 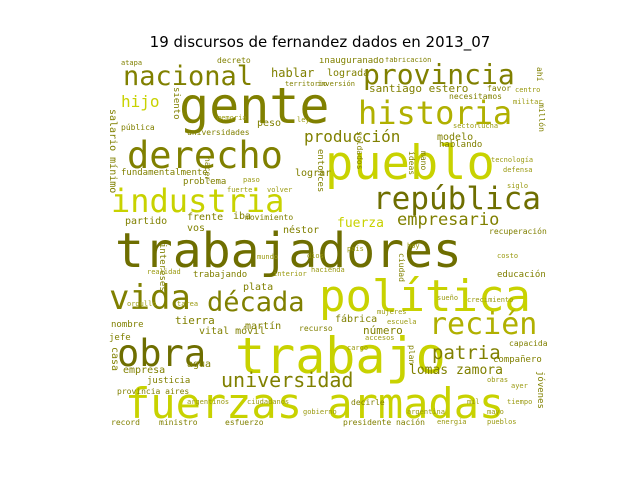 I want to click on word-pueblo: pueblo, so click(x=410, y=163).